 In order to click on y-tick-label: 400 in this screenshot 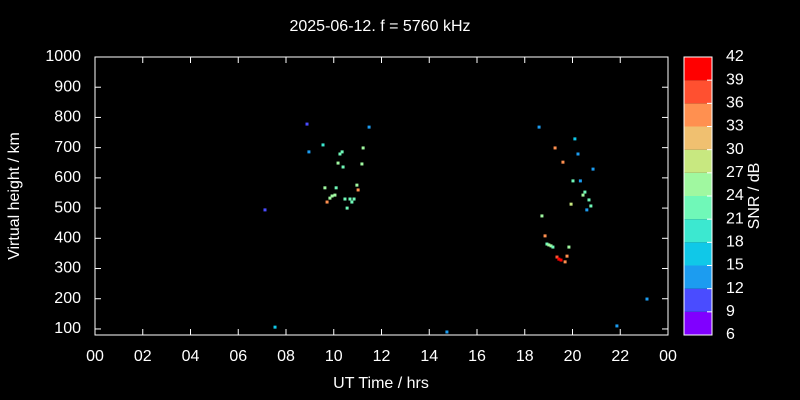, I will do `click(67, 238)`.